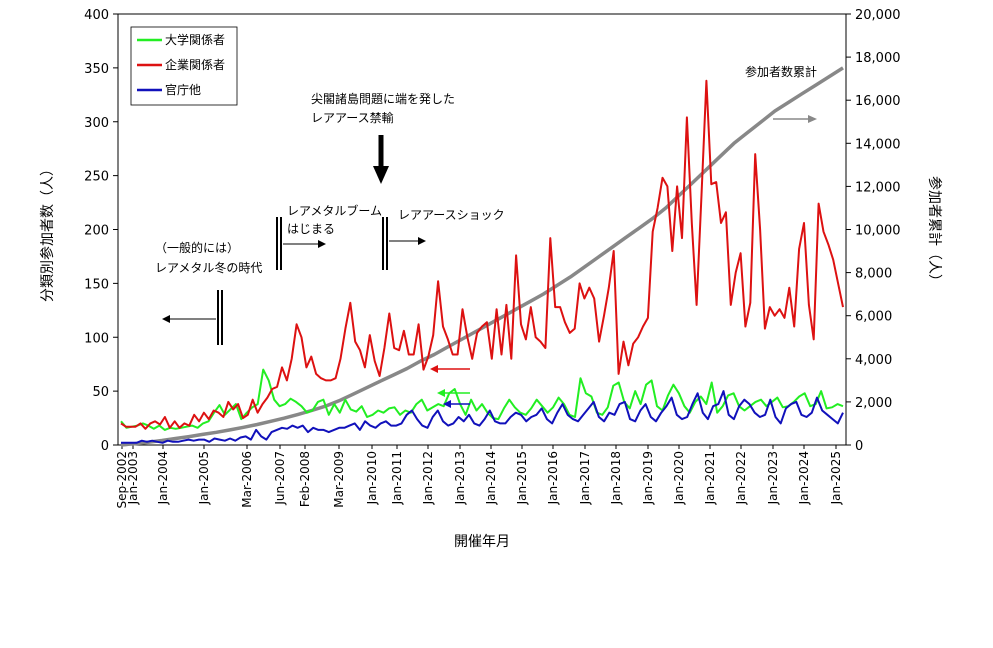 Image resolution: width=993 pixels, height=648 pixels. Describe the element at coordinates (322, 244) in the screenshot. I see `boom-arrow-head` at that location.